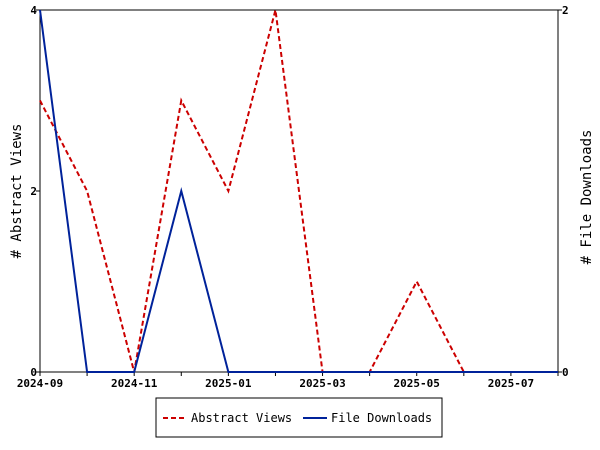 The image size is (600, 450). What do you see at coordinates (17, 191) in the screenshot?
I see `left-axis-title: # Abstract Views` at bounding box center [17, 191].